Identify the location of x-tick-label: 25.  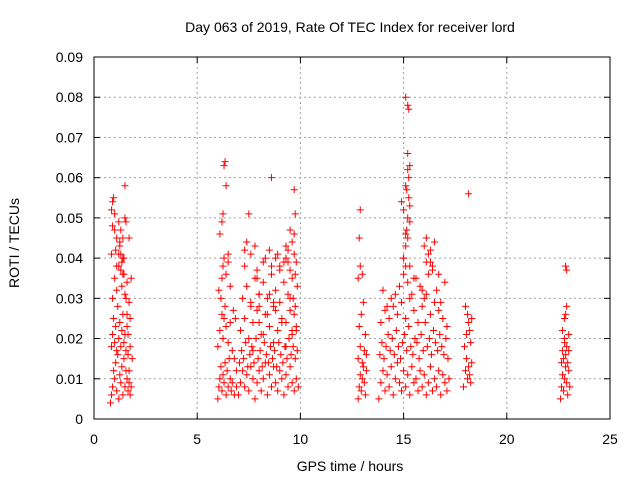
(610, 439).